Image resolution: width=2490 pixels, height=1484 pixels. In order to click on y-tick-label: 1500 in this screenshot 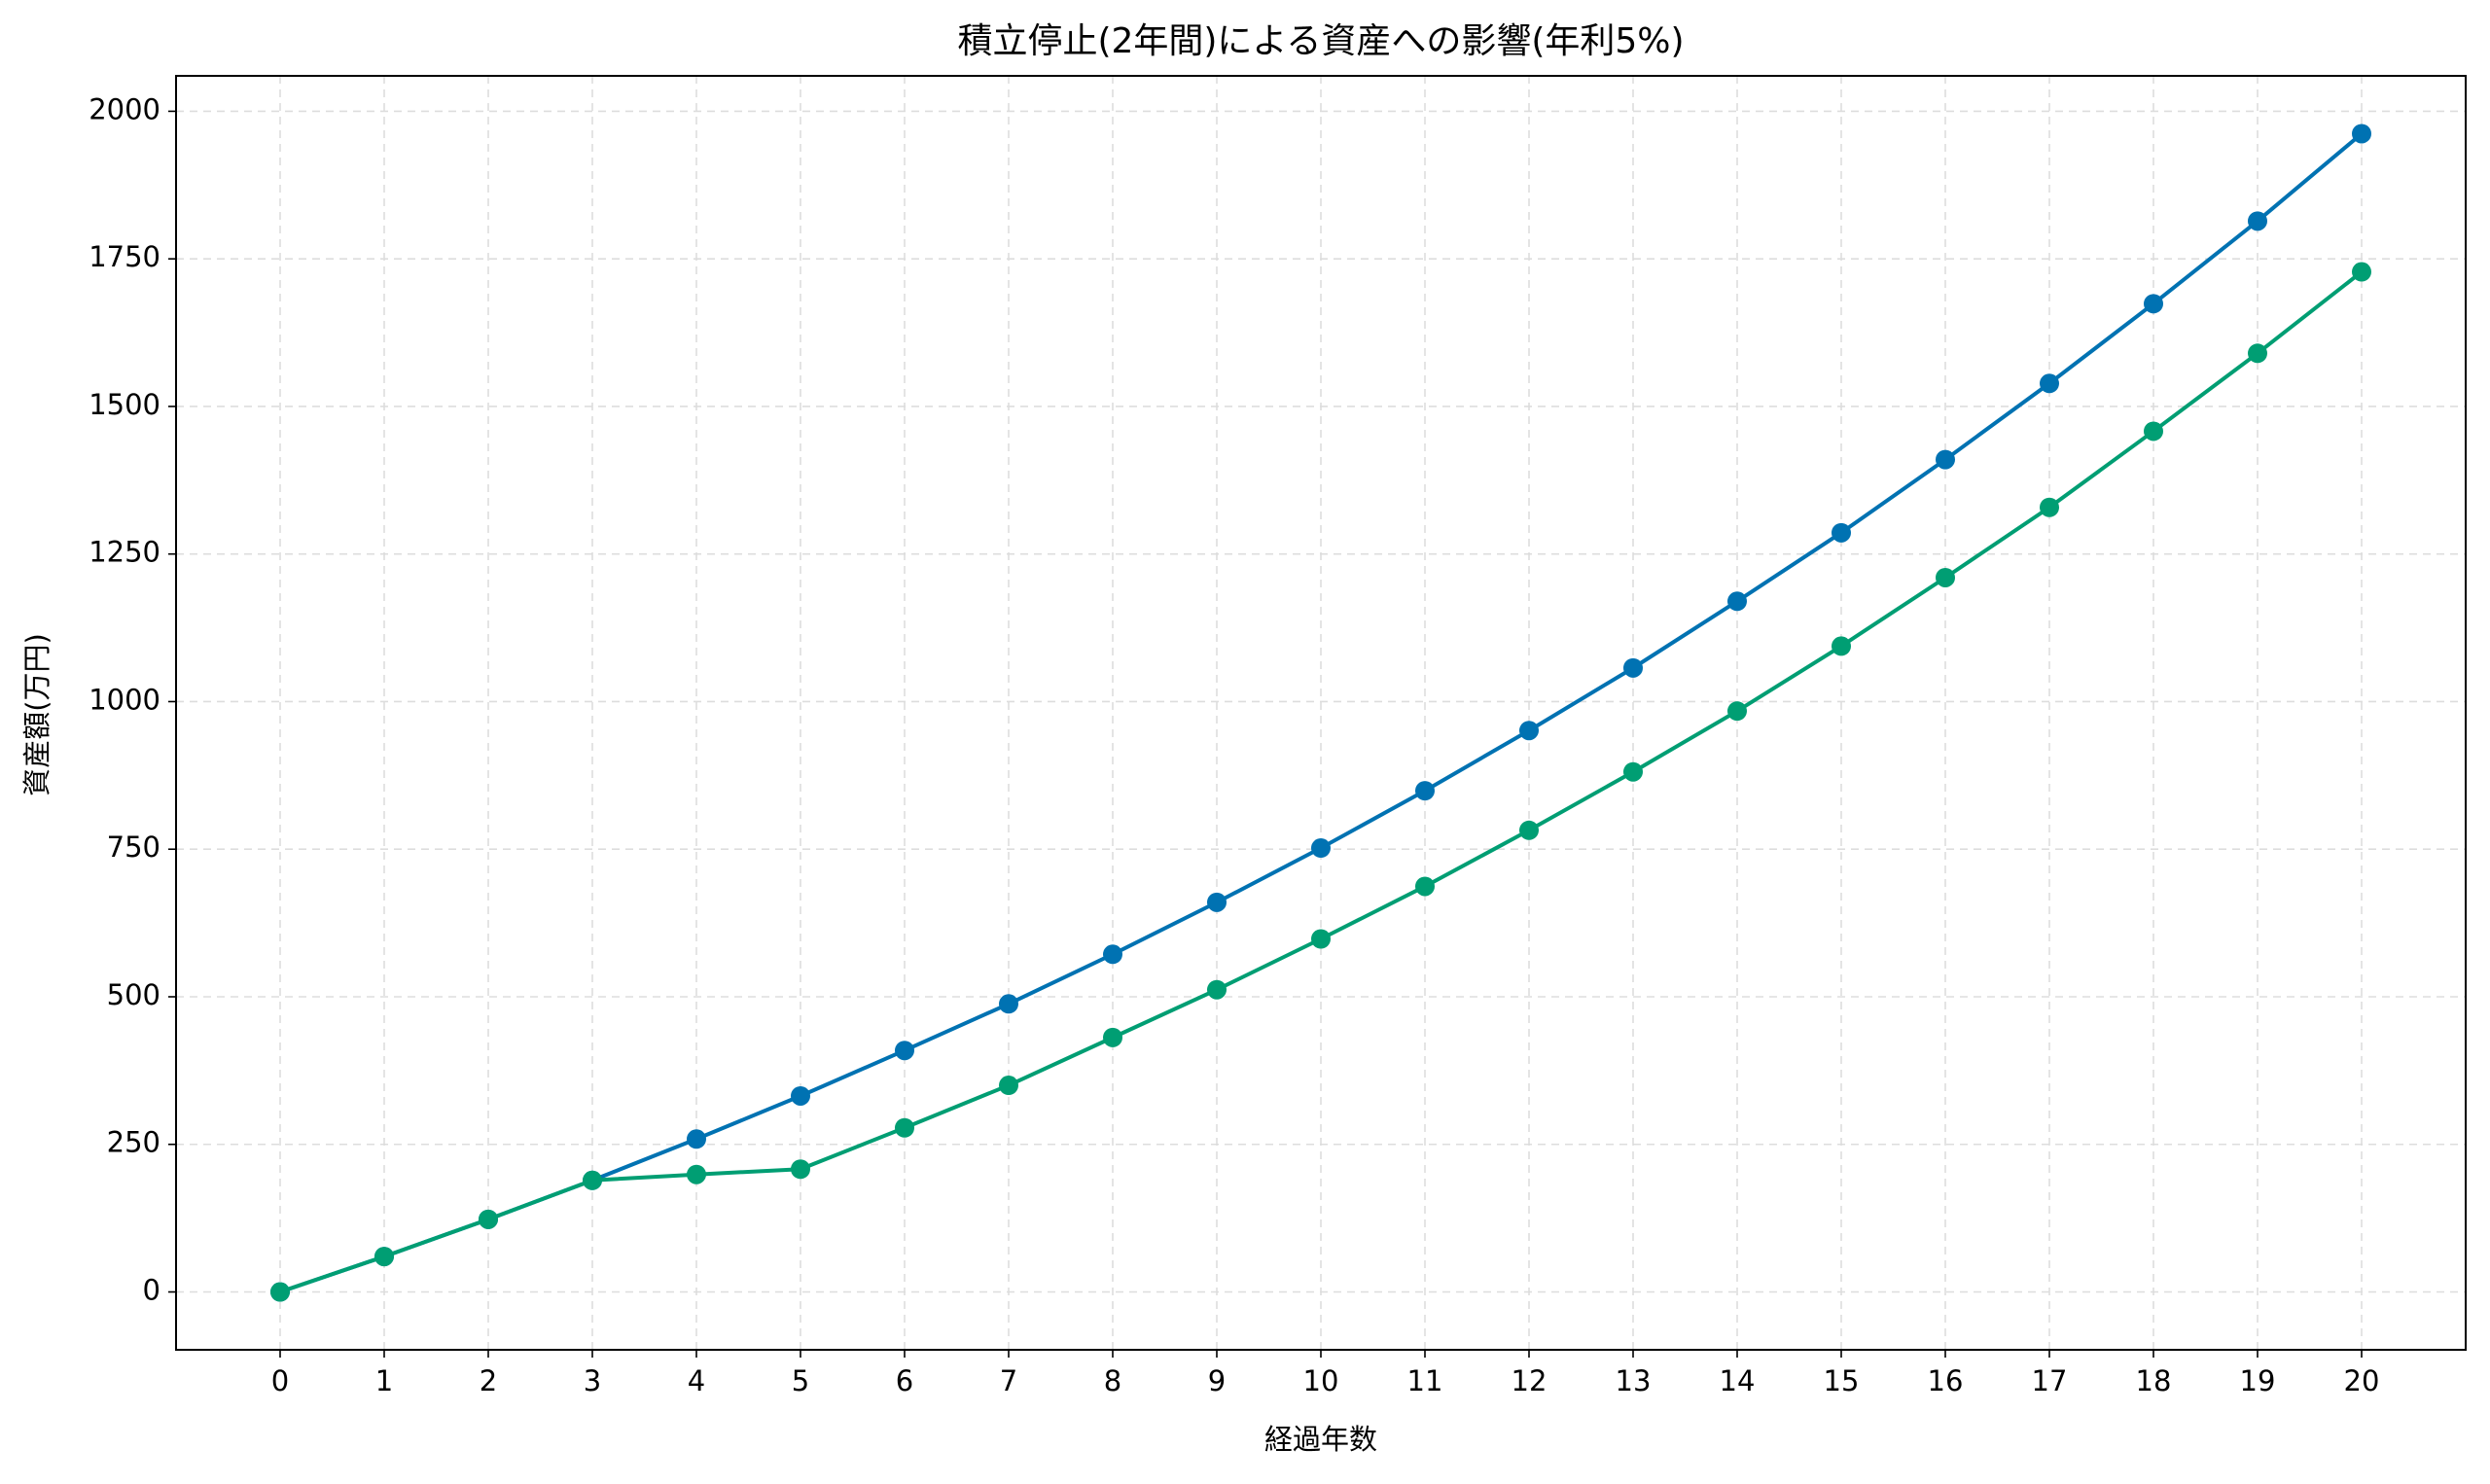, I will do `click(124, 405)`.